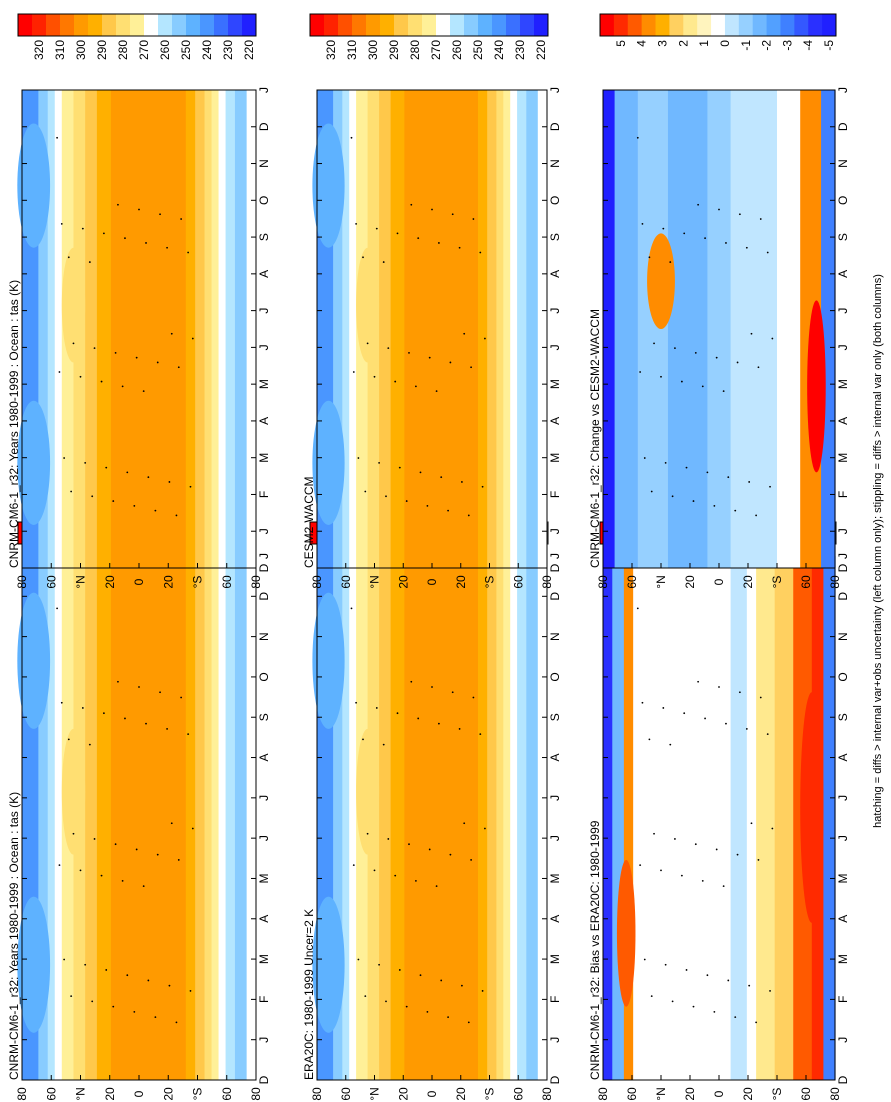 This screenshot has width=891, height=1102. Describe the element at coordinates (490, 1094) in the screenshot. I see `lat-label: °S` at that location.